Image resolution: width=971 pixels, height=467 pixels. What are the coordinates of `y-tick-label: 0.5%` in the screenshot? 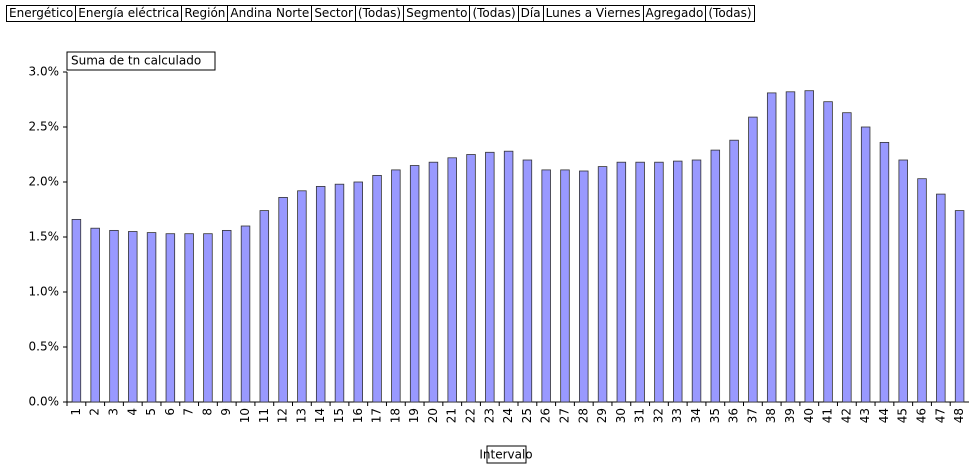 It's located at (44, 347).